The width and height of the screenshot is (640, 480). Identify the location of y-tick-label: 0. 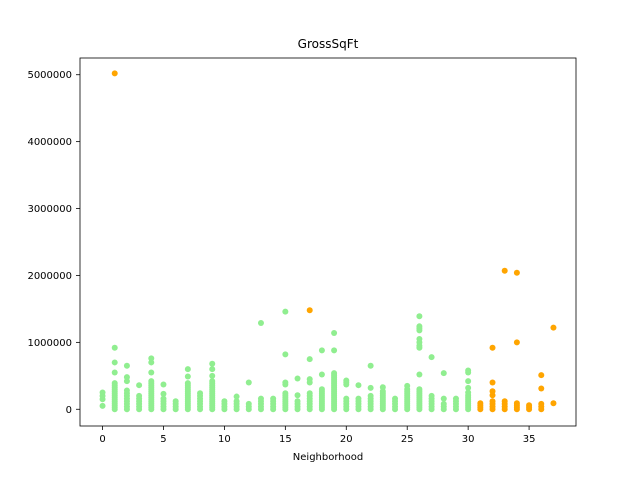
(69, 410).